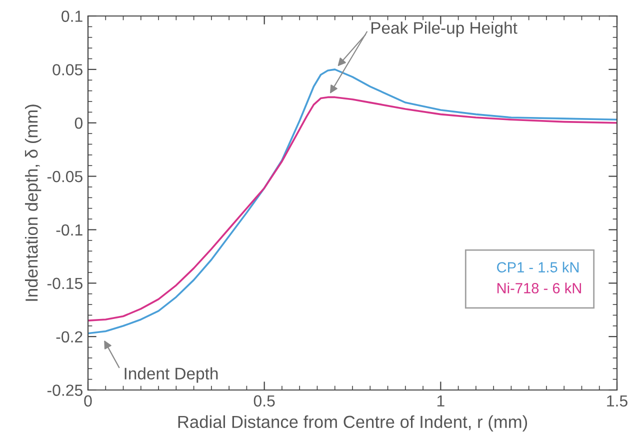  I want to click on y-tick-label: -0.1, so click(69, 230).